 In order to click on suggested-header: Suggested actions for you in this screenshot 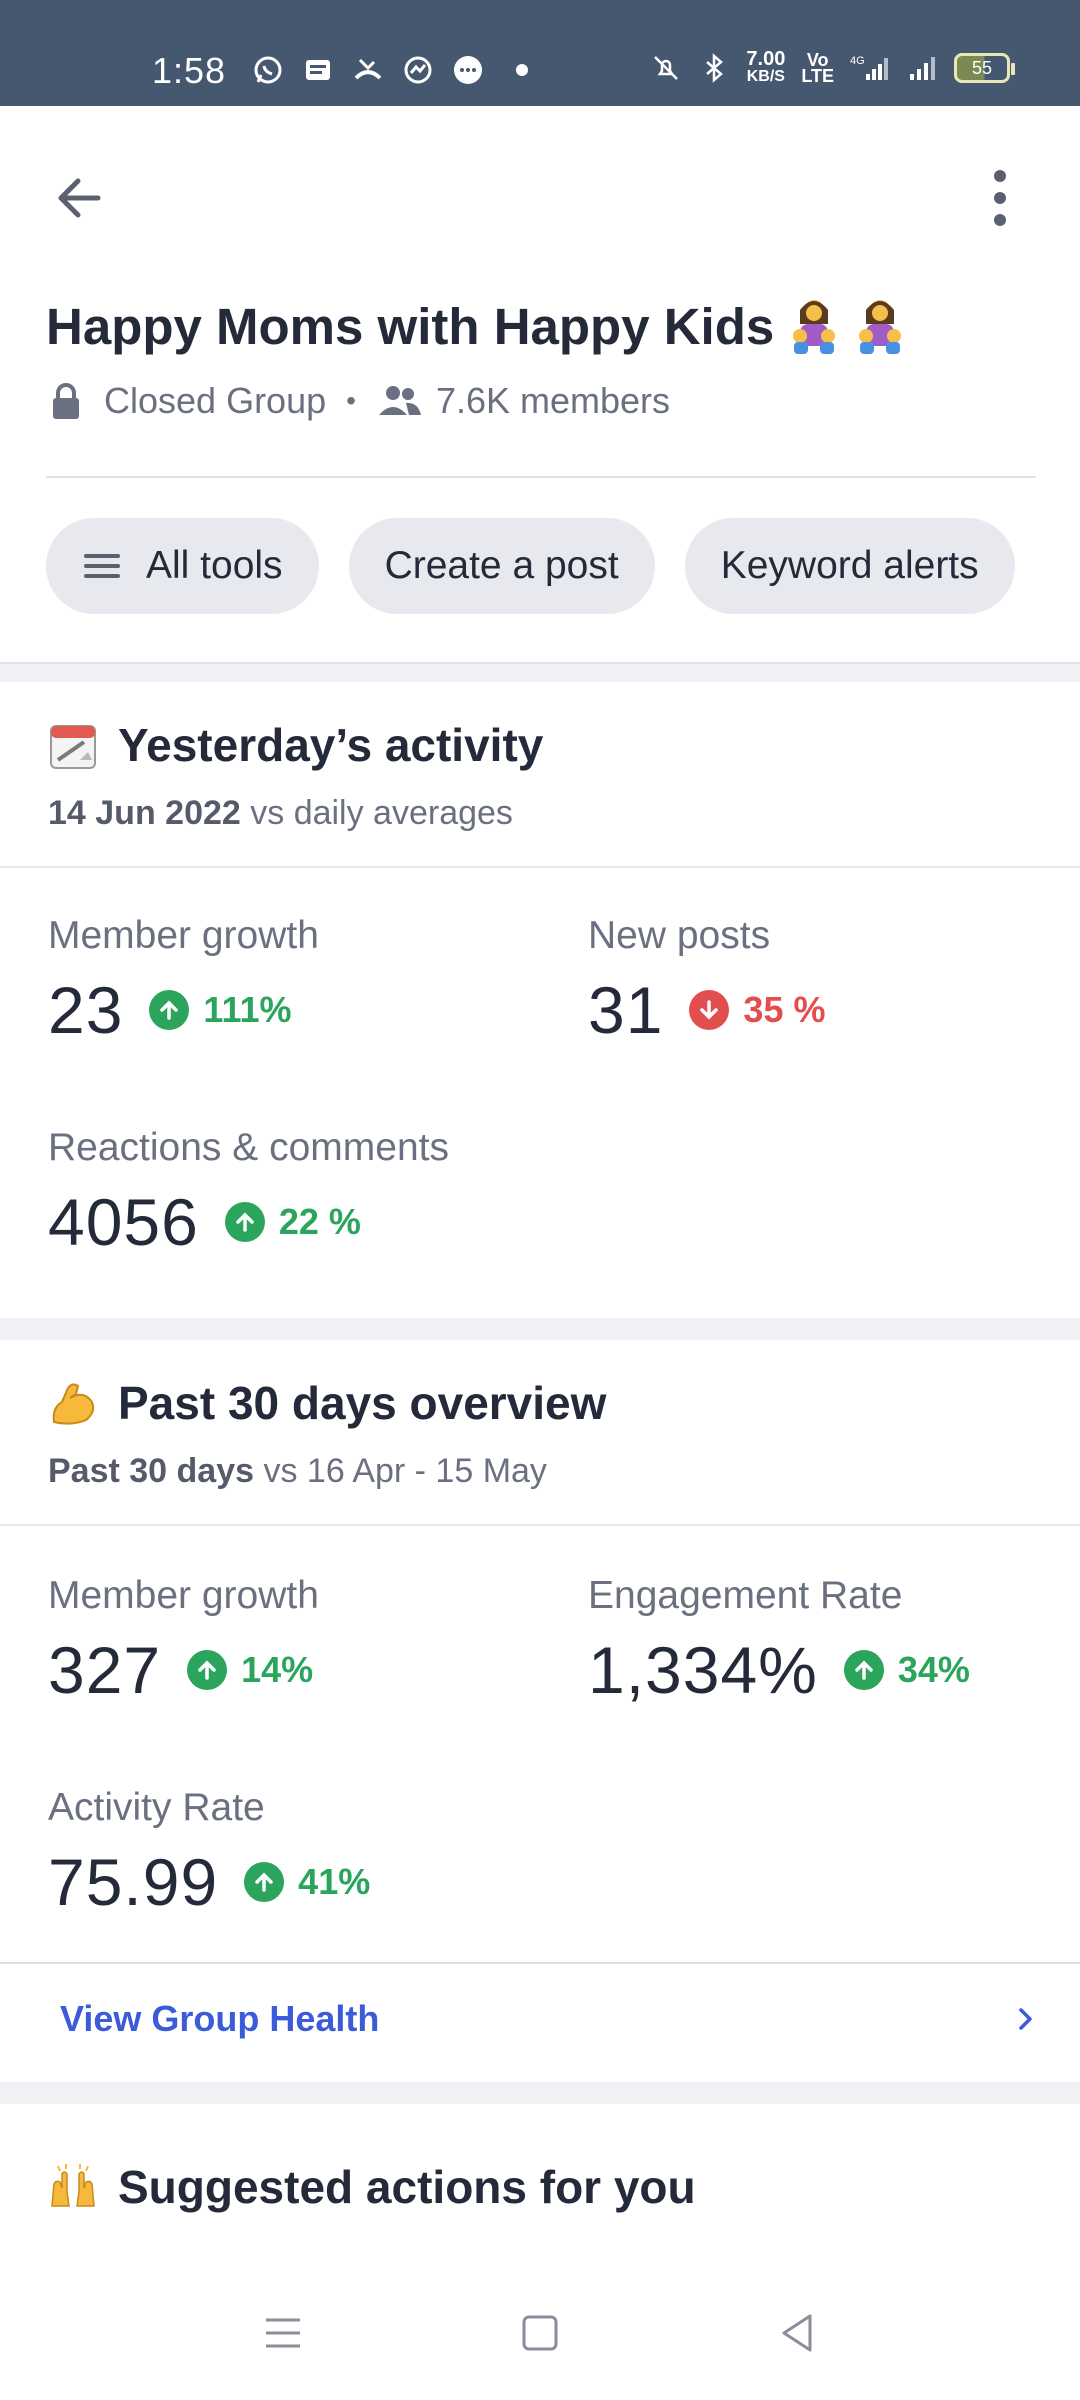, I will do `click(372, 2187)`.